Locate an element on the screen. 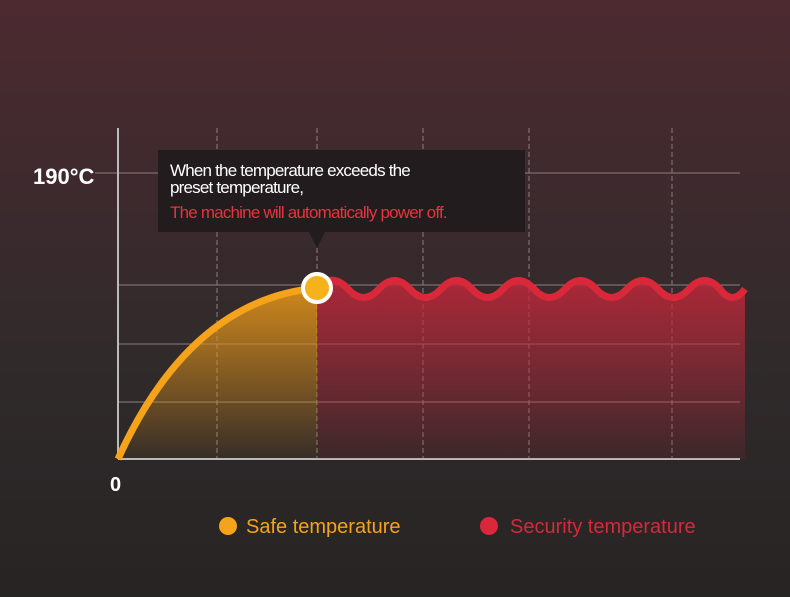 The width and height of the screenshot is (790, 597). tooltip-line: preset temperature, is located at coordinates (236, 187).